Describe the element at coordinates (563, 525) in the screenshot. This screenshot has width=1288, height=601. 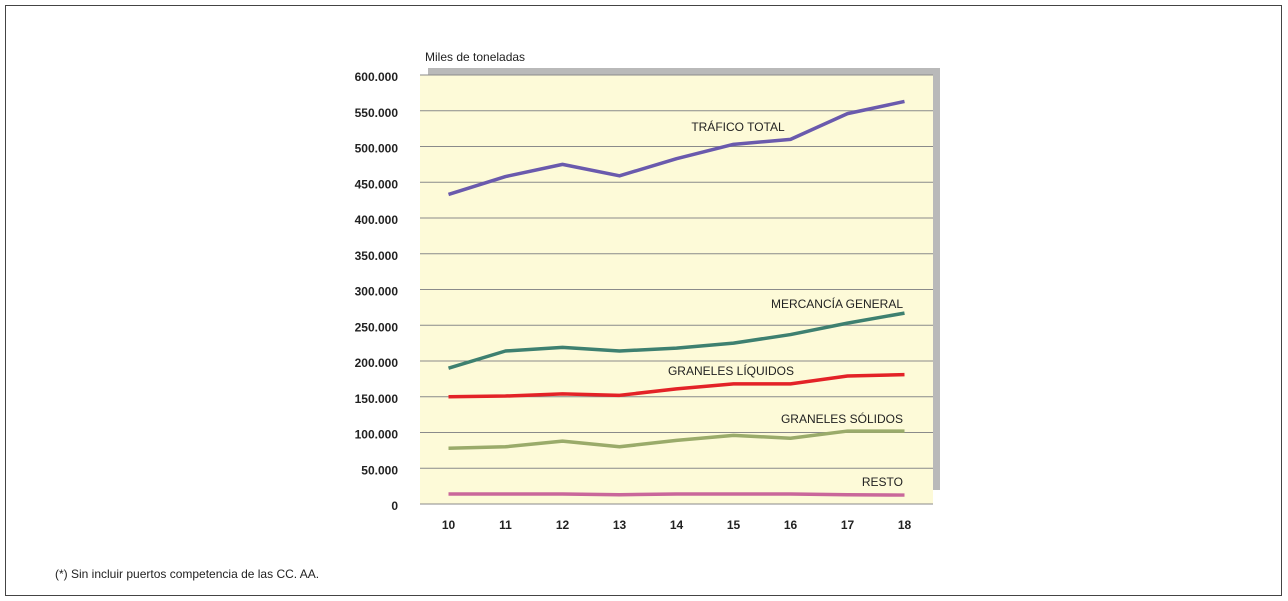
I see `x-tick-label: 12` at that location.